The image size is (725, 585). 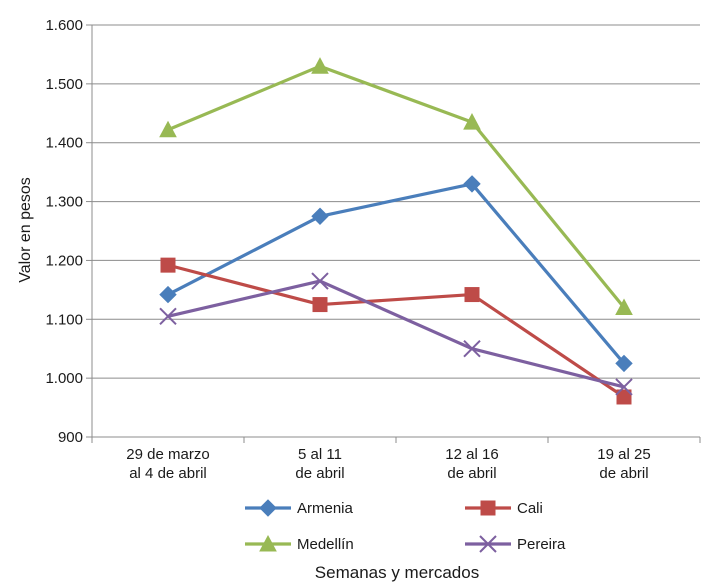 What do you see at coordinates (471, 464) in the screenshot?
I see `x-tick-label: 12 al 16 de abril` at bounding box center [471, 464].